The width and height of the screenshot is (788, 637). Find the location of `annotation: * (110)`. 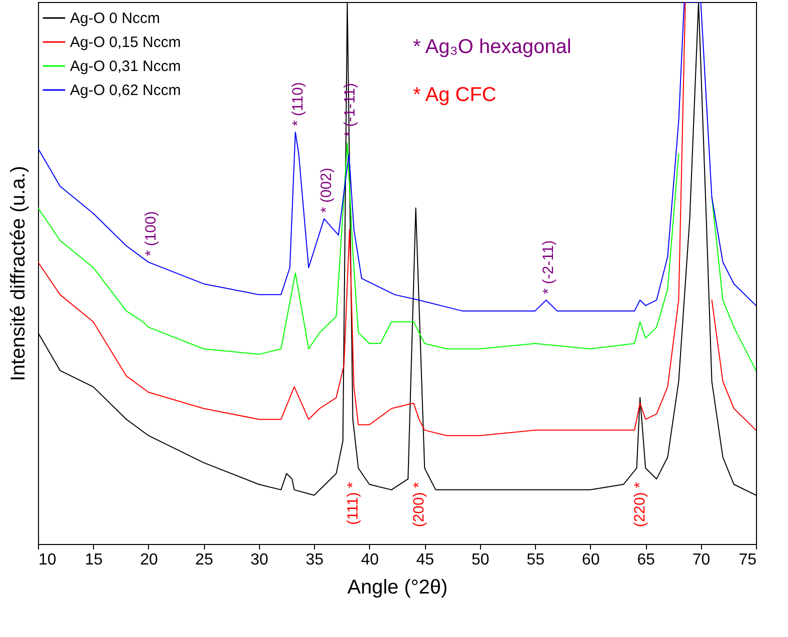

annotation: * (110) is located at coordinates (297, 104).